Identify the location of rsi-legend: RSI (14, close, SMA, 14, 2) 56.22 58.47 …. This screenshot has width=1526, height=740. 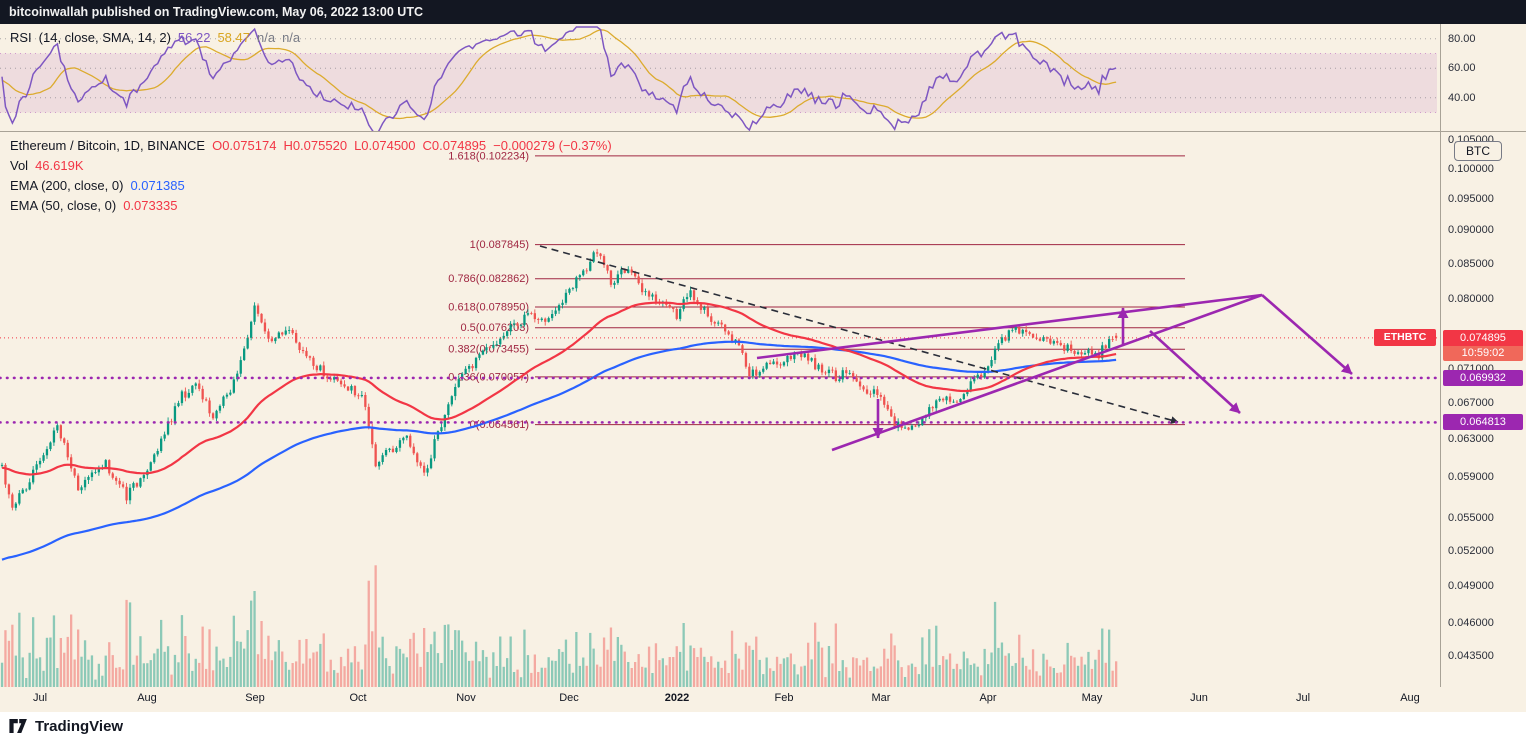
(155, 40).